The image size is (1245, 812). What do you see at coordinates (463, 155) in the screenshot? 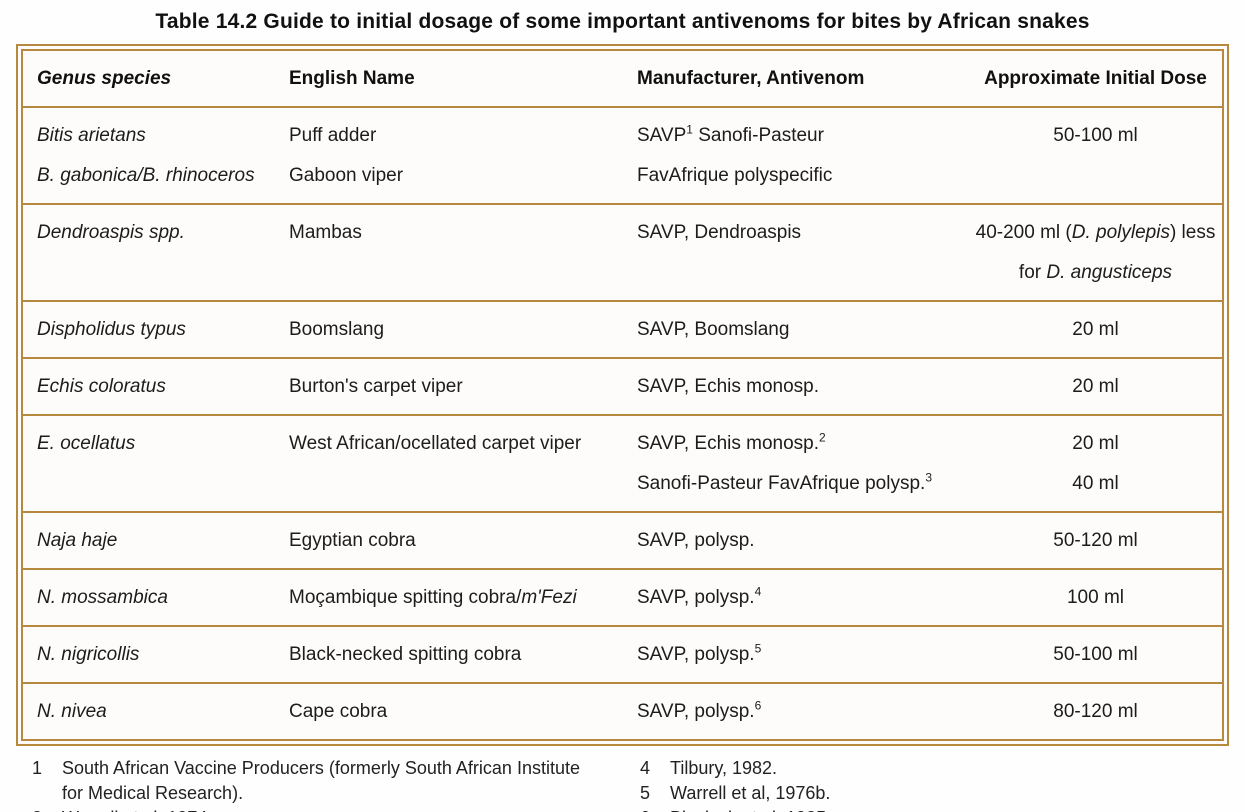
I see `cell-english: Puff adder Gaboon viper` at bounding box center [463, 155].